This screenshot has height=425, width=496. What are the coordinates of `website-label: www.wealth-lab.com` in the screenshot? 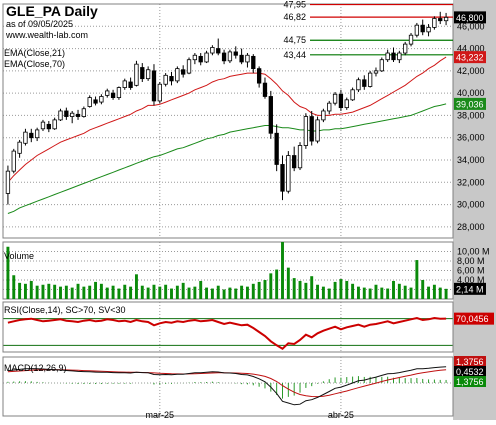 It's located at (46, 35).